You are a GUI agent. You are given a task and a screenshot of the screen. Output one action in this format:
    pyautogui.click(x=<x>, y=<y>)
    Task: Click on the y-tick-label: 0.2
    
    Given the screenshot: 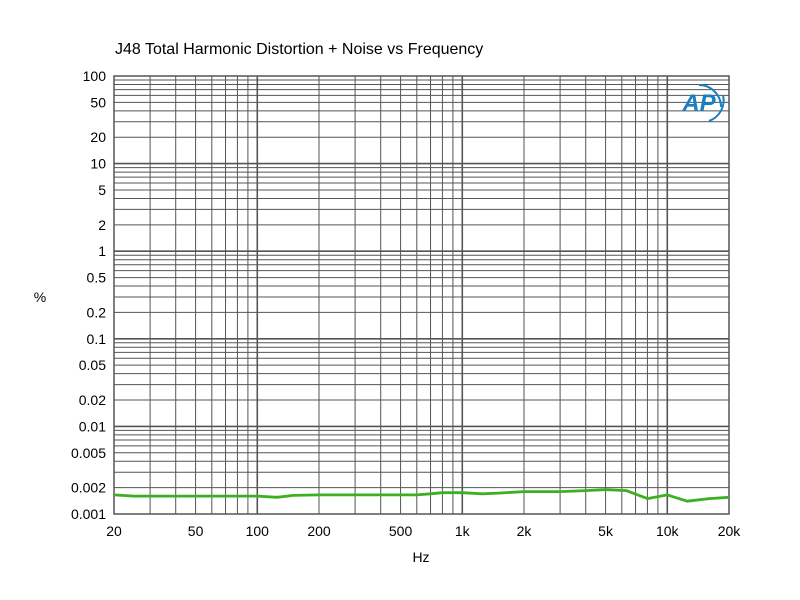 What is the action you would take?
    pyautogui.click(x=97, y=312)
    